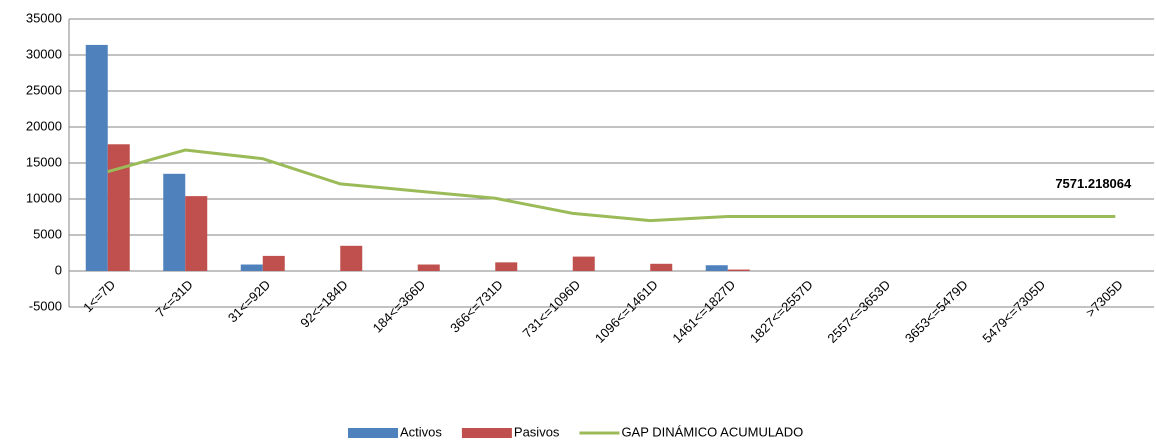 The height and width of the screenshot is (441, 1156). What do you see at coordinates (44, 197) in the screenshot?
I see `y-tick-label: 10000` at bounding box center [44, 197].